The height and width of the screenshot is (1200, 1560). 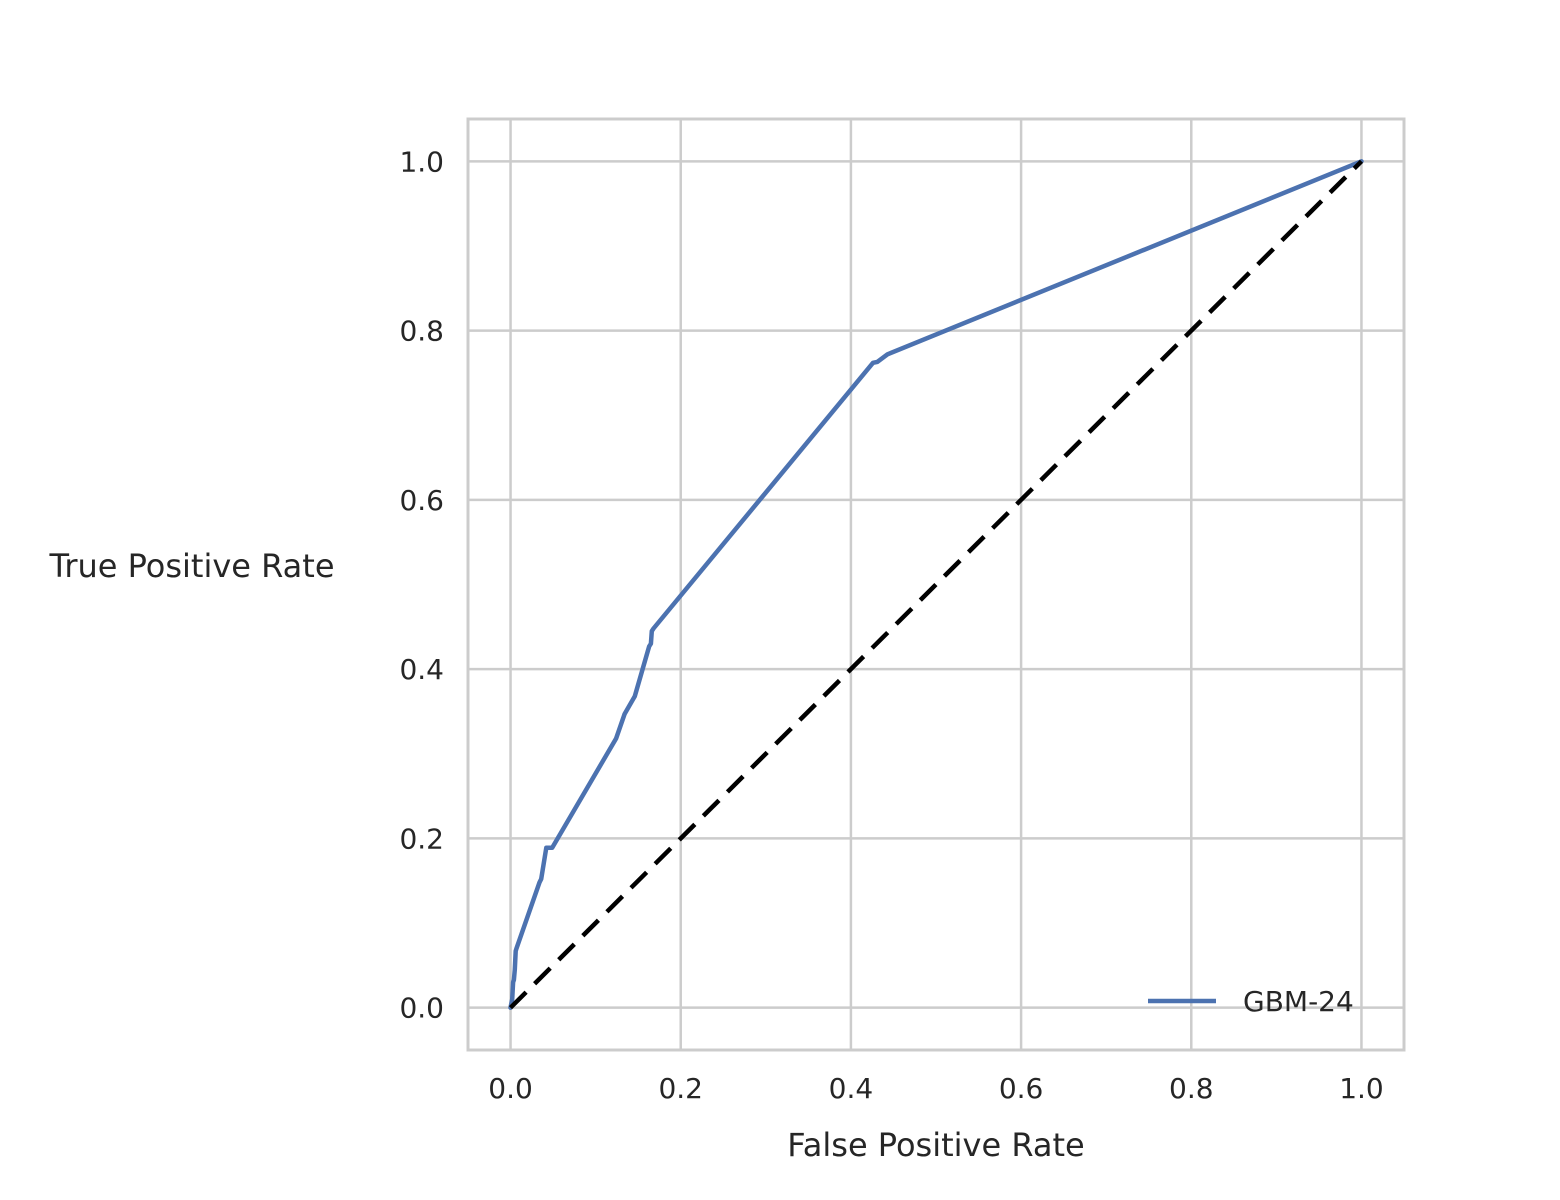 What do you see at coordinates (935, 1088) in the screenshot?
I see `x-tick-labels: 0.0 0.2 0.4 0.6 0.8 1.0` at bounding box center [935, 1088].